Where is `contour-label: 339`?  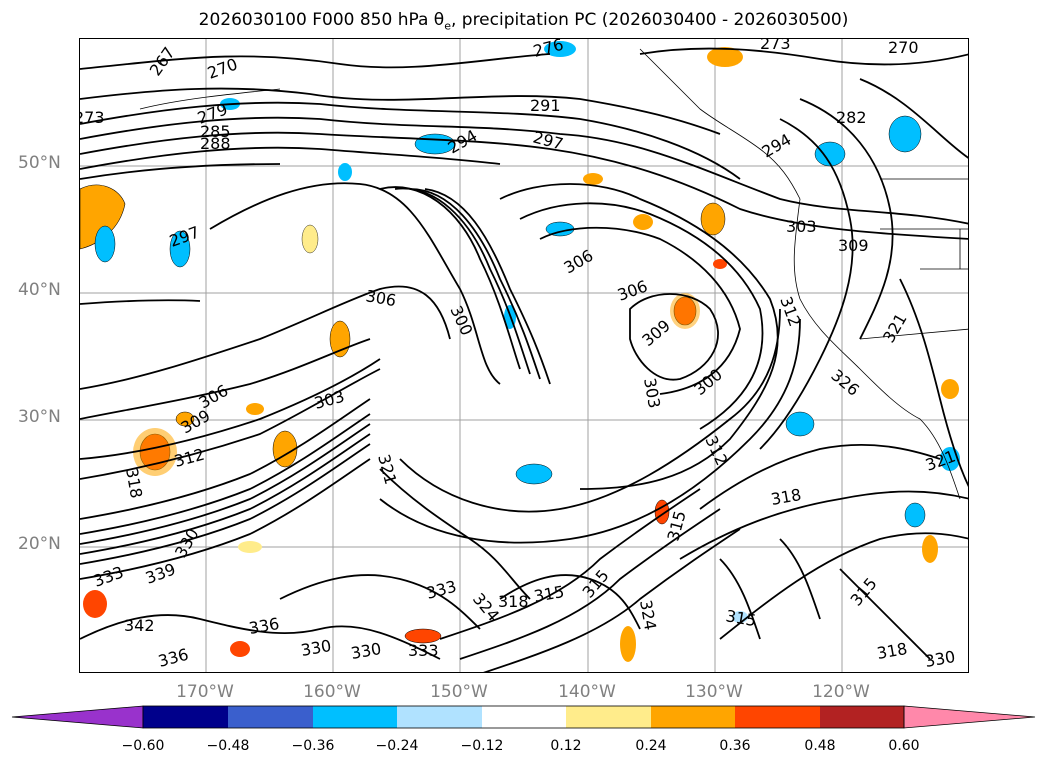
contour-label: 339 is located at coordinates (160, 573).